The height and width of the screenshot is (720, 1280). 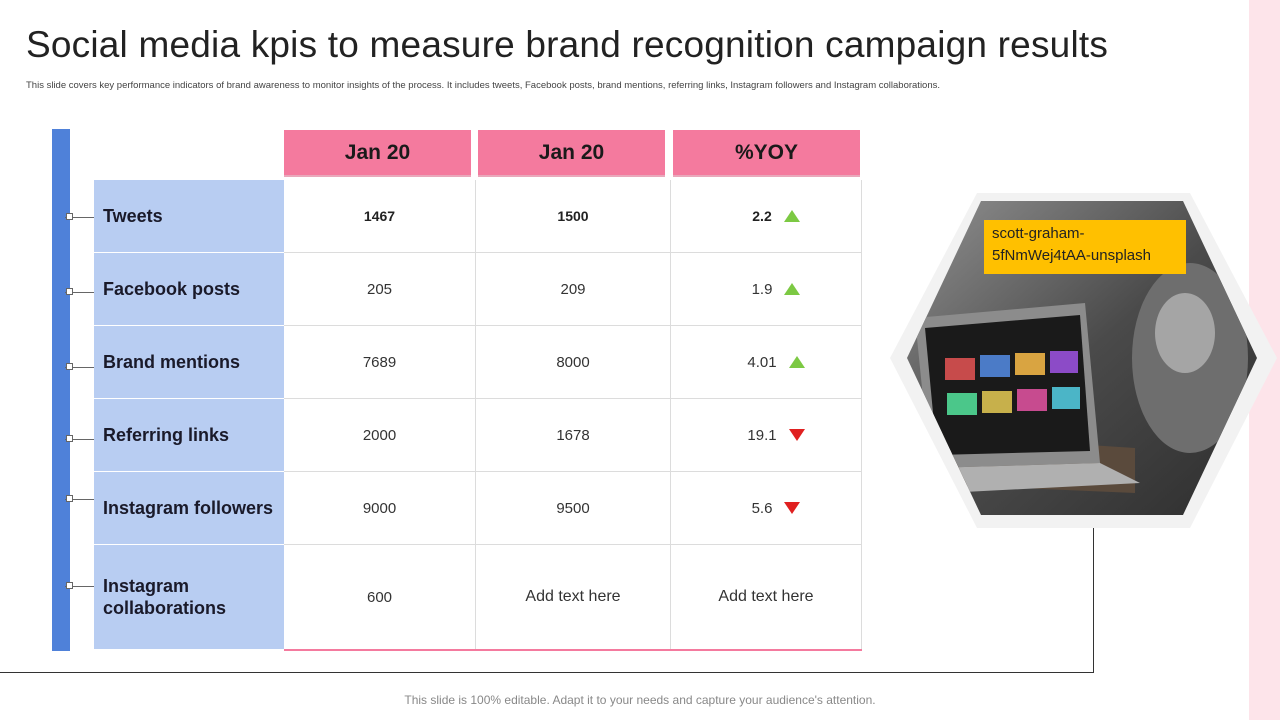 I want to click on row-label-instagram-collaborations: Instagram collaborations, so click(x=189, y=597).